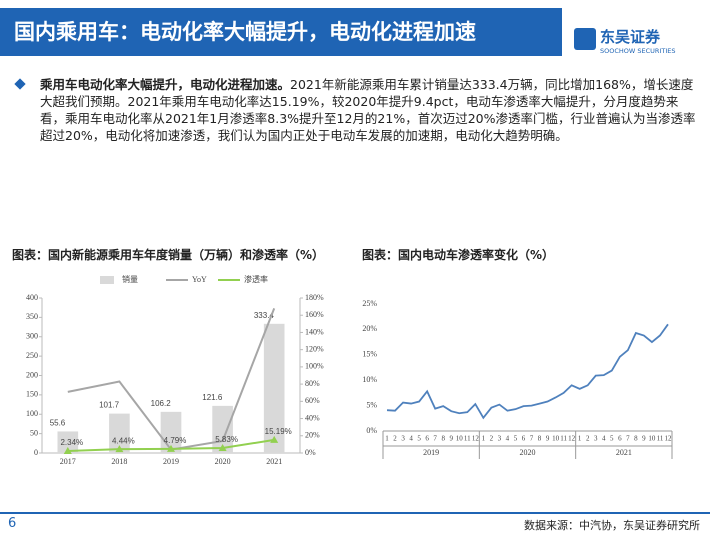  I want to click on legend-swatch, so click(107, 280).